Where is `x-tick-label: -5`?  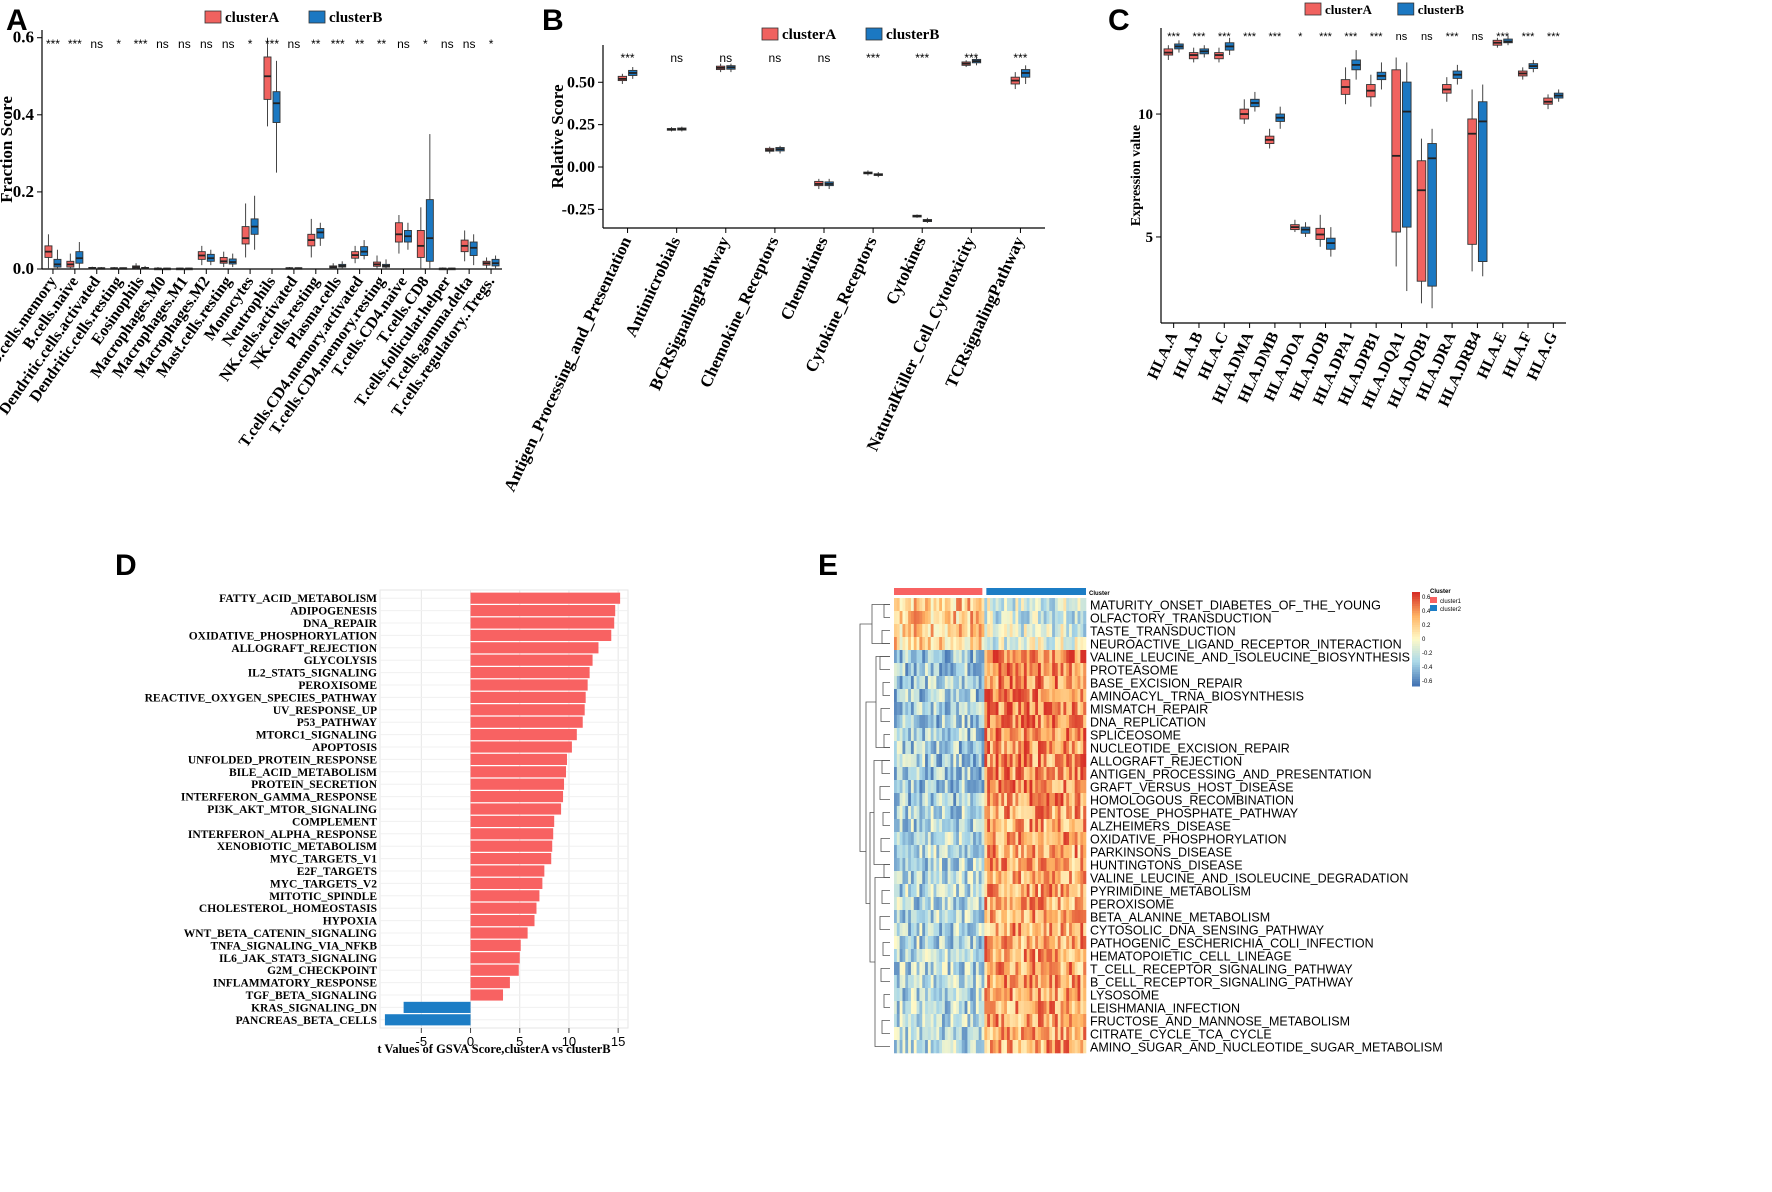
x-tick-label: -5 is located at coordinates (422, 1041).